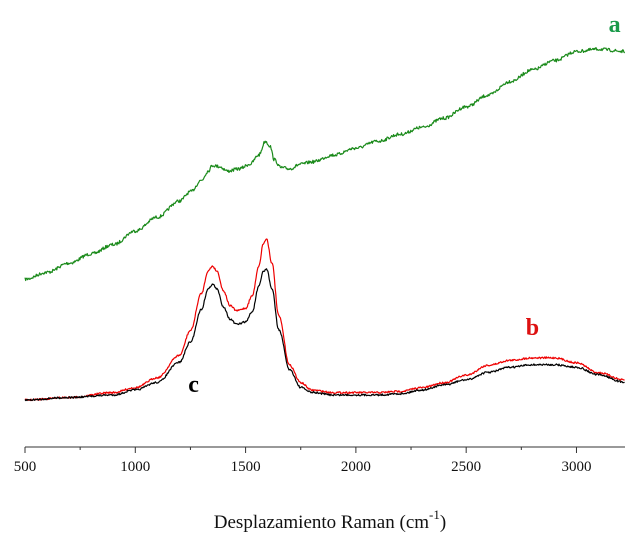 The width and height of the screenshot is (625, 535). What do you see at coordinates (302, 461) in the screenshot?
I see `x-axis-ticks: 500 1000 1500 2000 2500 3000` at bounding box center [302, 461].